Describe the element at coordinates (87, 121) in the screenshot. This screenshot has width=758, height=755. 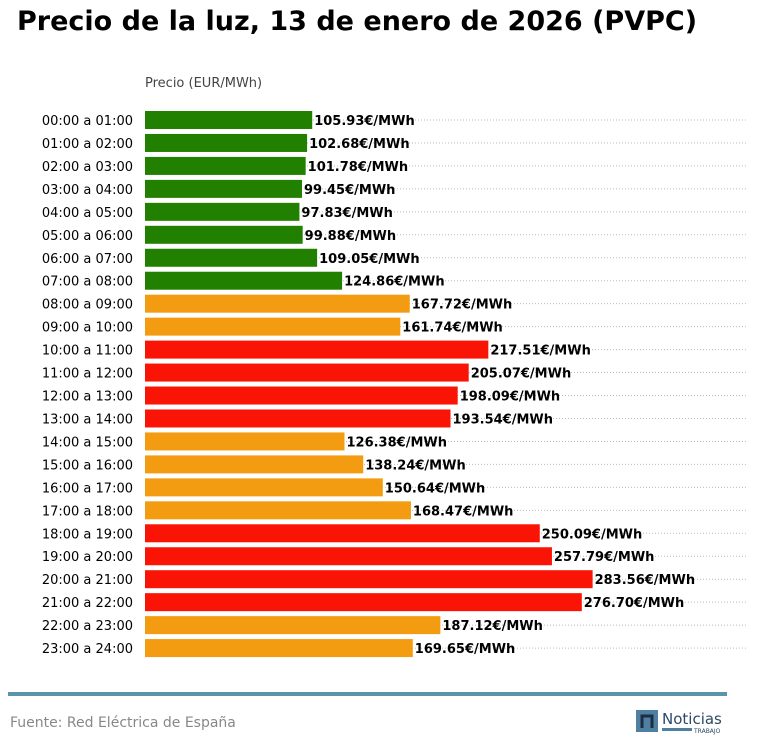
I see `y-tick-label: 00:00 a 01:00` at that location.